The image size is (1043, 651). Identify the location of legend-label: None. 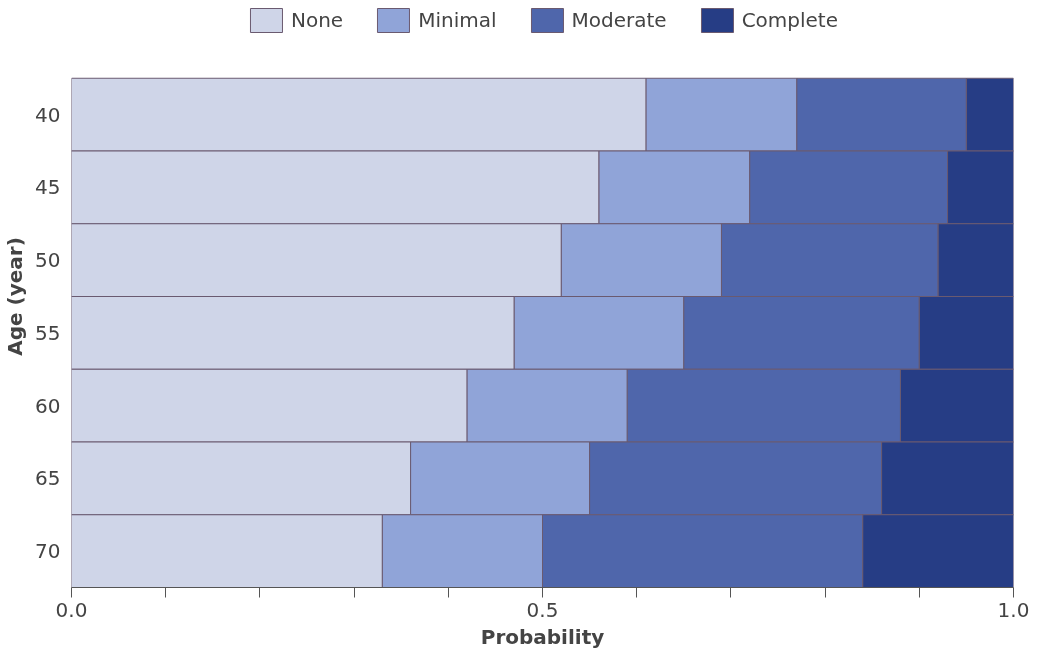
(317, 20).